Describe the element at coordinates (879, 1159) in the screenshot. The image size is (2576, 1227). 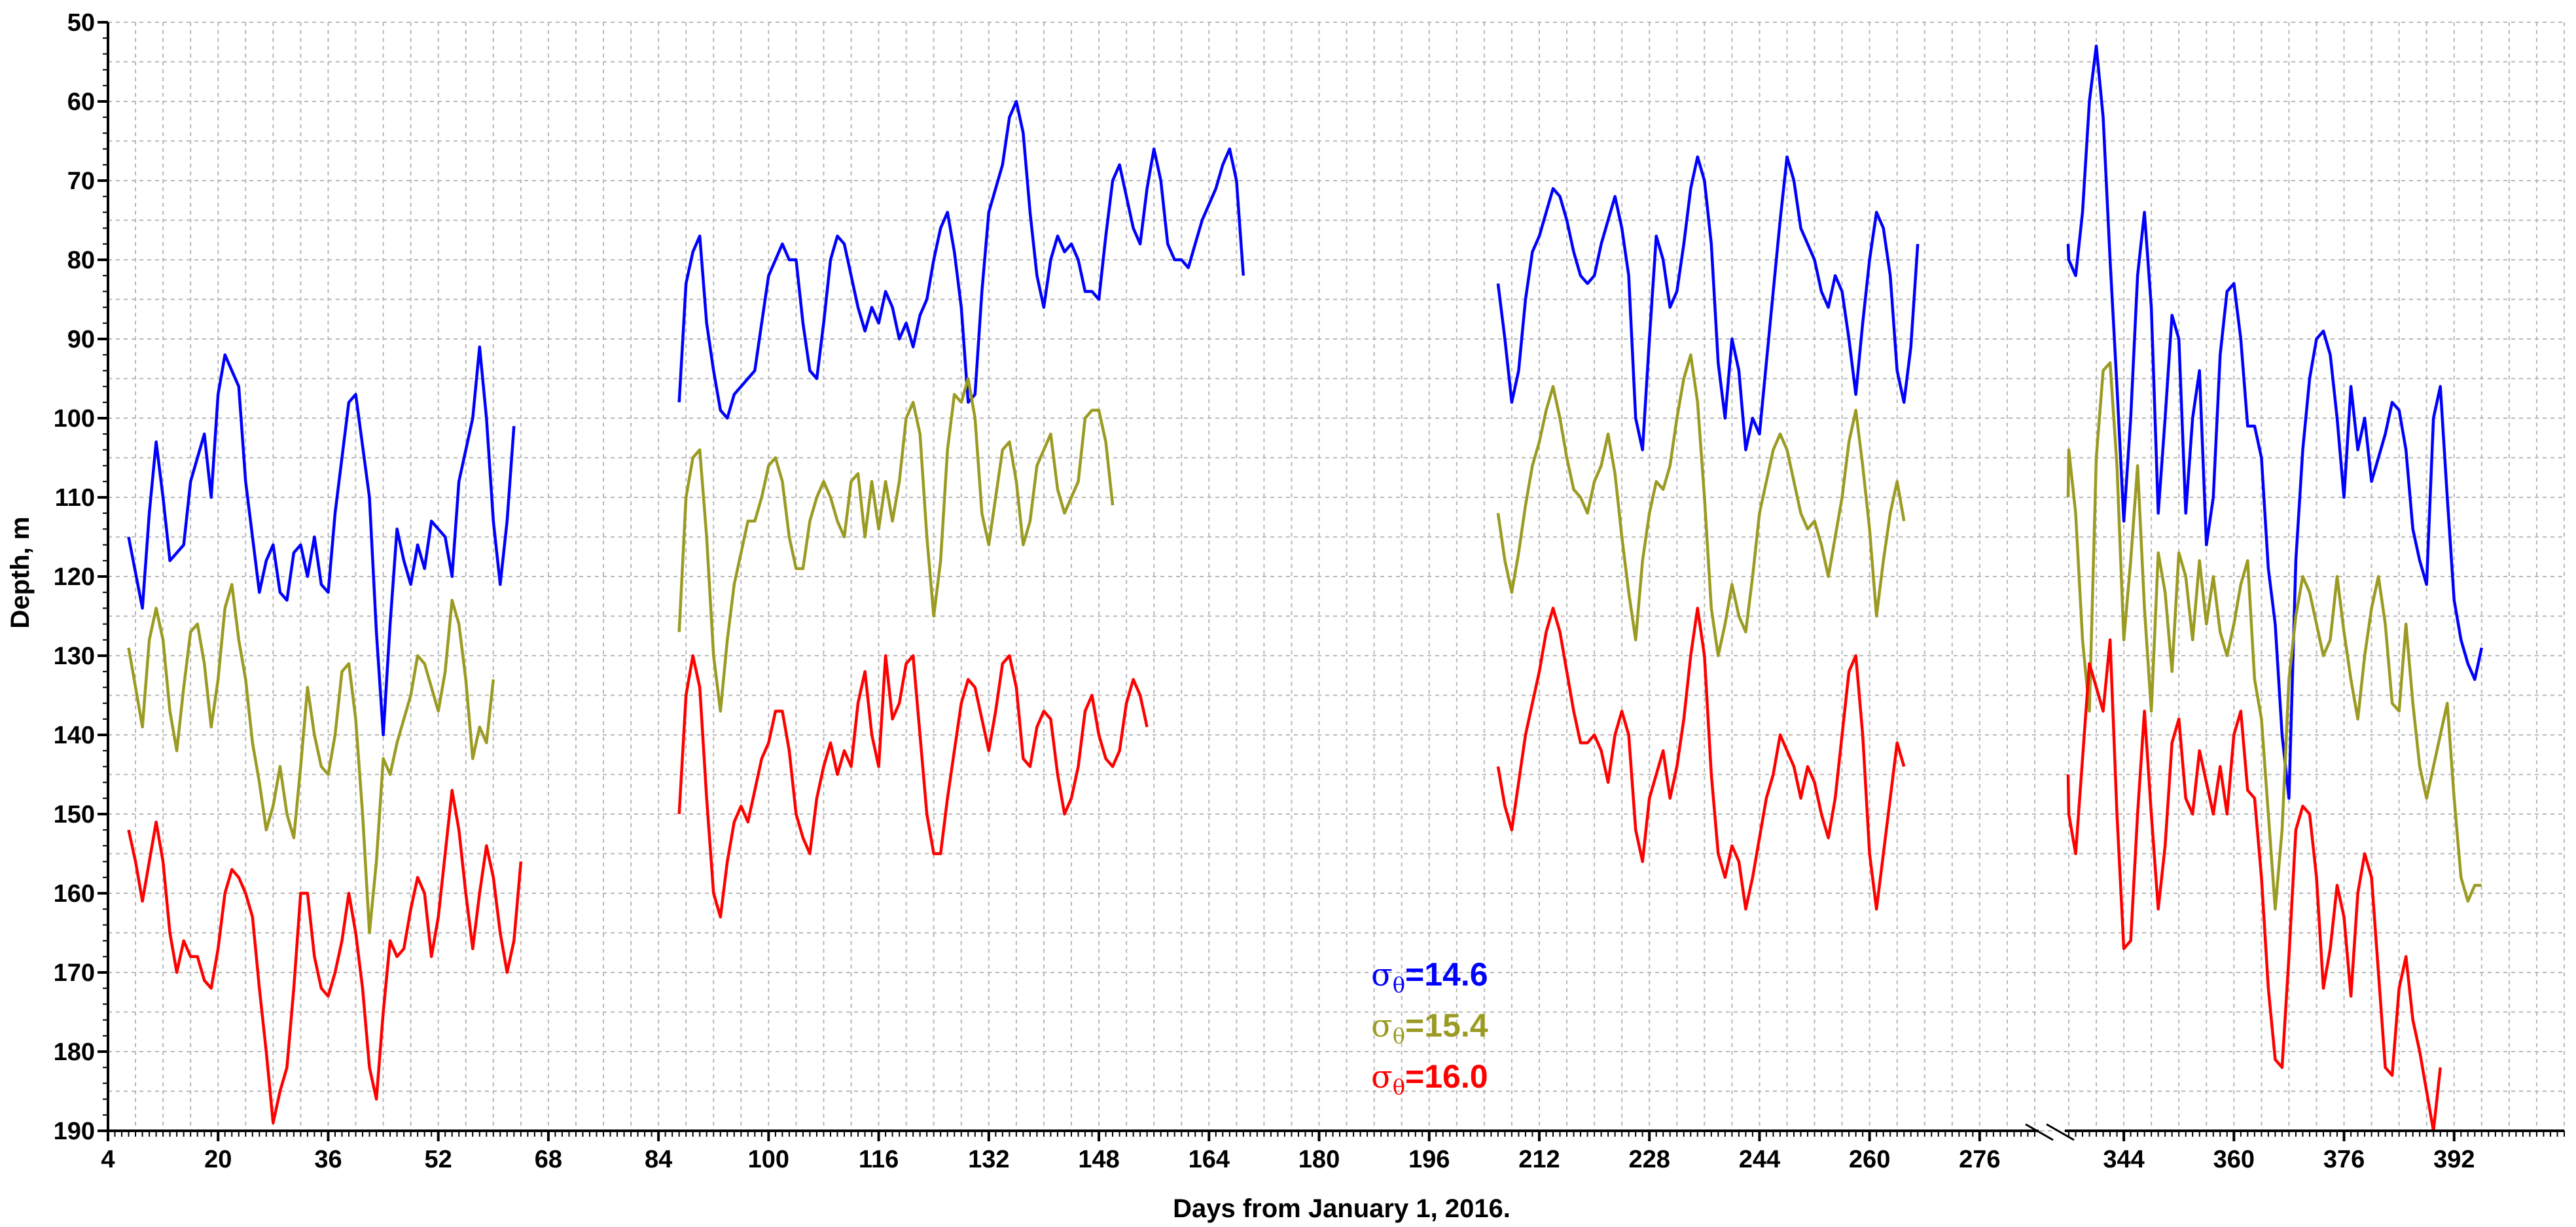
I see `x-tick-label: 116` at that location.